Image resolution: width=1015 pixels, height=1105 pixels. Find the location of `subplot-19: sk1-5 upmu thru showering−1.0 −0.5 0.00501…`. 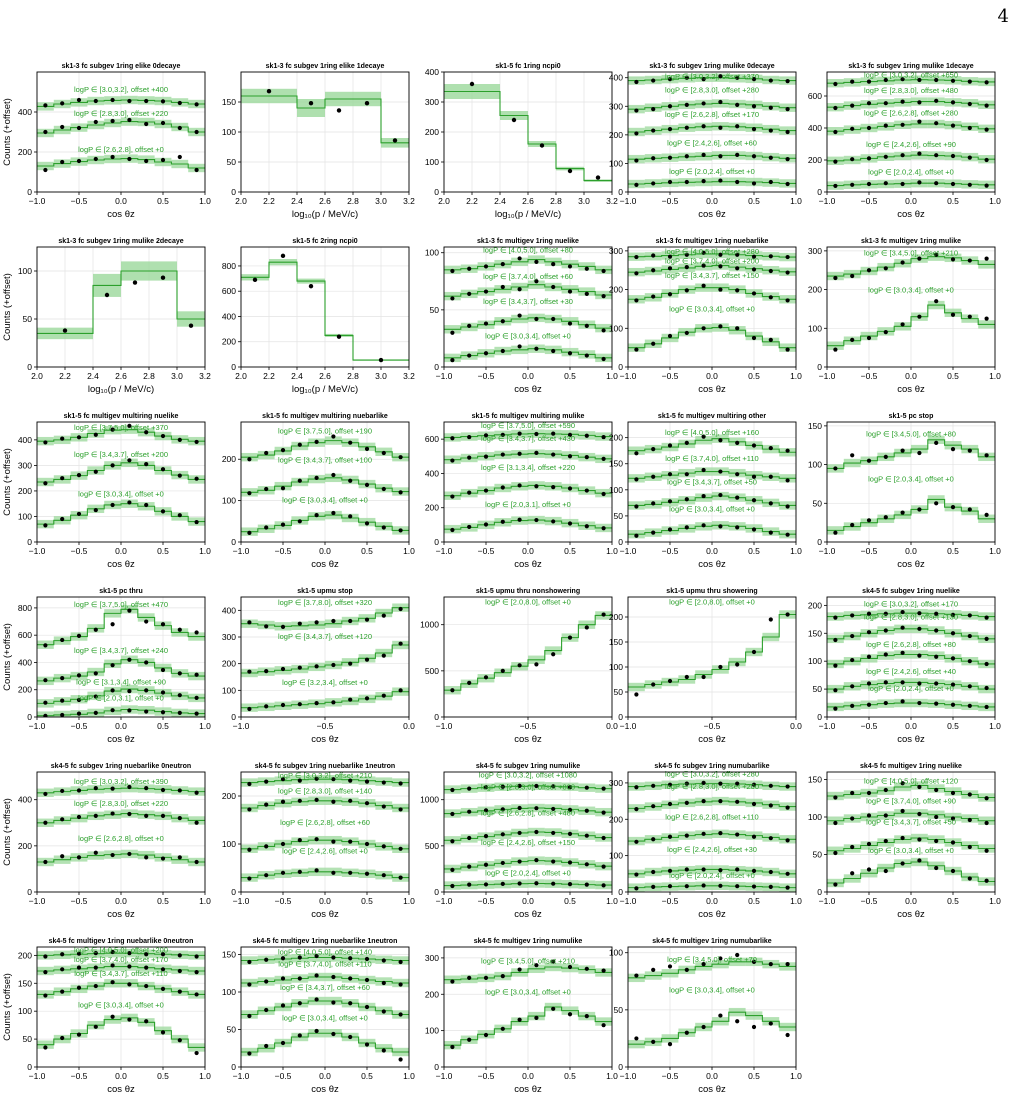

subplot-19: sk1-5 upmu thru showering−1.0 −0.5 0.00501… is located at coordinates (705, 666).